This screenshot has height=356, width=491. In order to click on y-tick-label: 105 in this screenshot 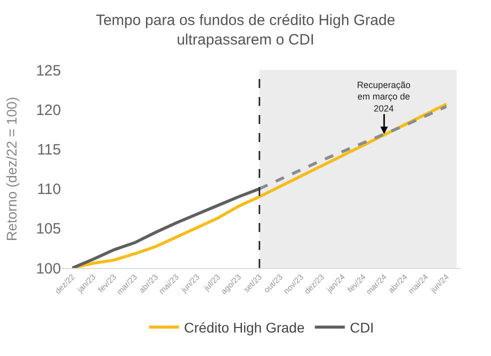, I will do `click(48, 229)`.